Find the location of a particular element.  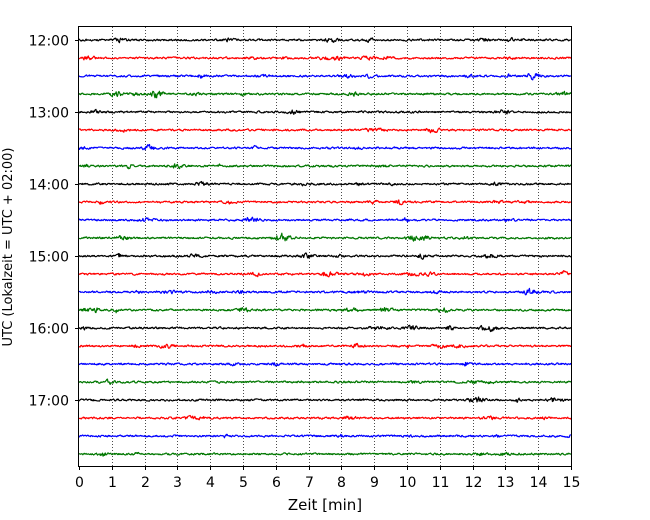

y-axis: 12:00 13:00 14:00 15:00 16:00 17:00 is located at coordinates (54, 222).